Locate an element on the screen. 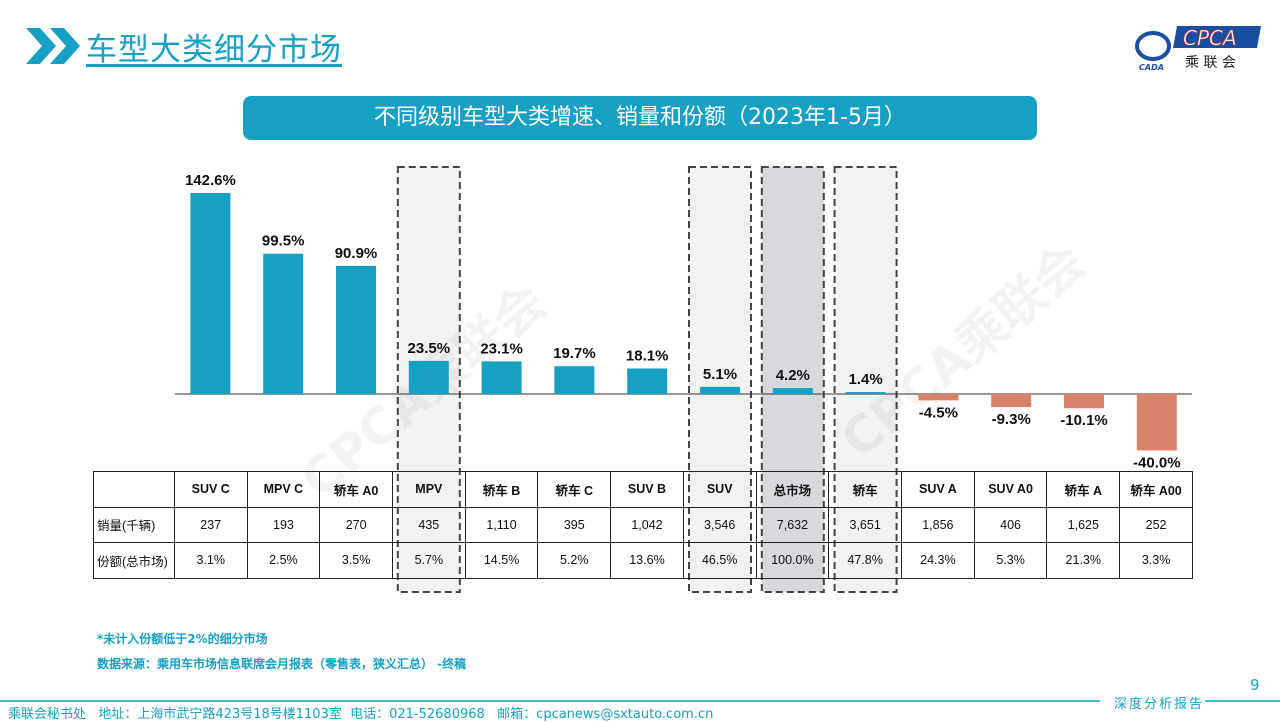  table-cell: 237 is located at coordinates (210, 524).